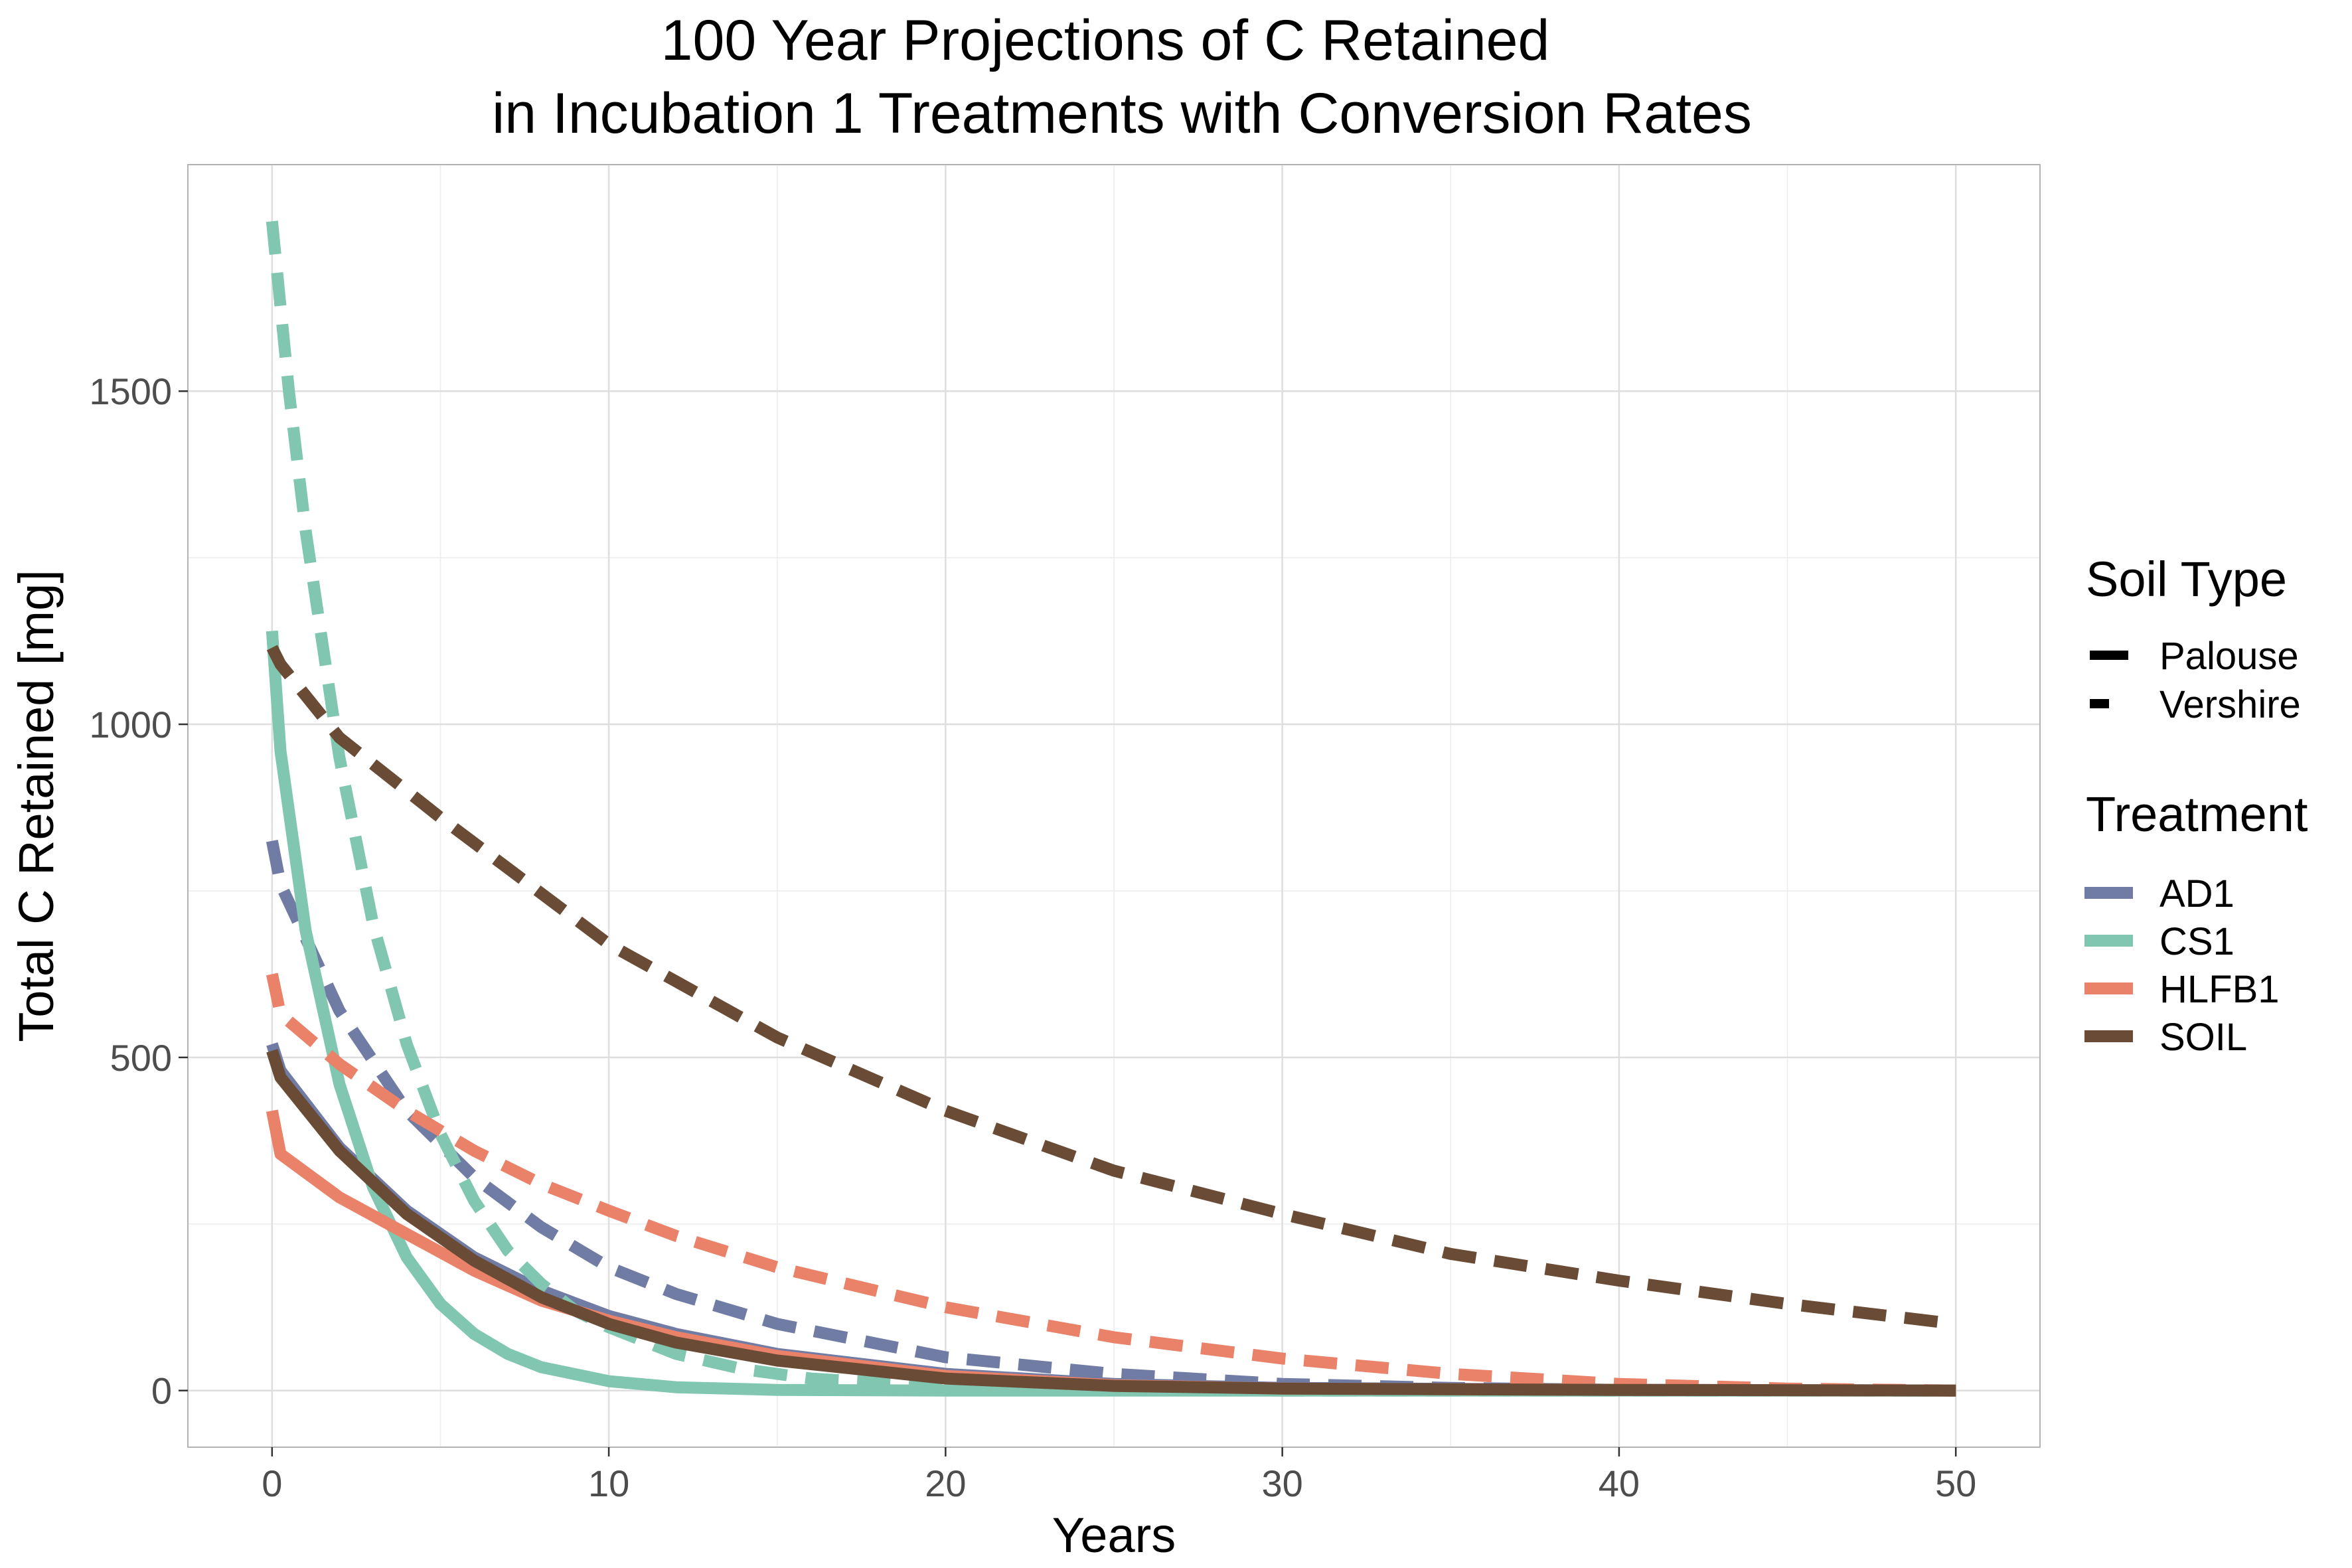 This screenshot has height=1568, width=2352. Describe the element at coordinates (1106, 41) in the screenshot. I see `chart-title-line-1: 100 Year Projections of C Retained` at that location.